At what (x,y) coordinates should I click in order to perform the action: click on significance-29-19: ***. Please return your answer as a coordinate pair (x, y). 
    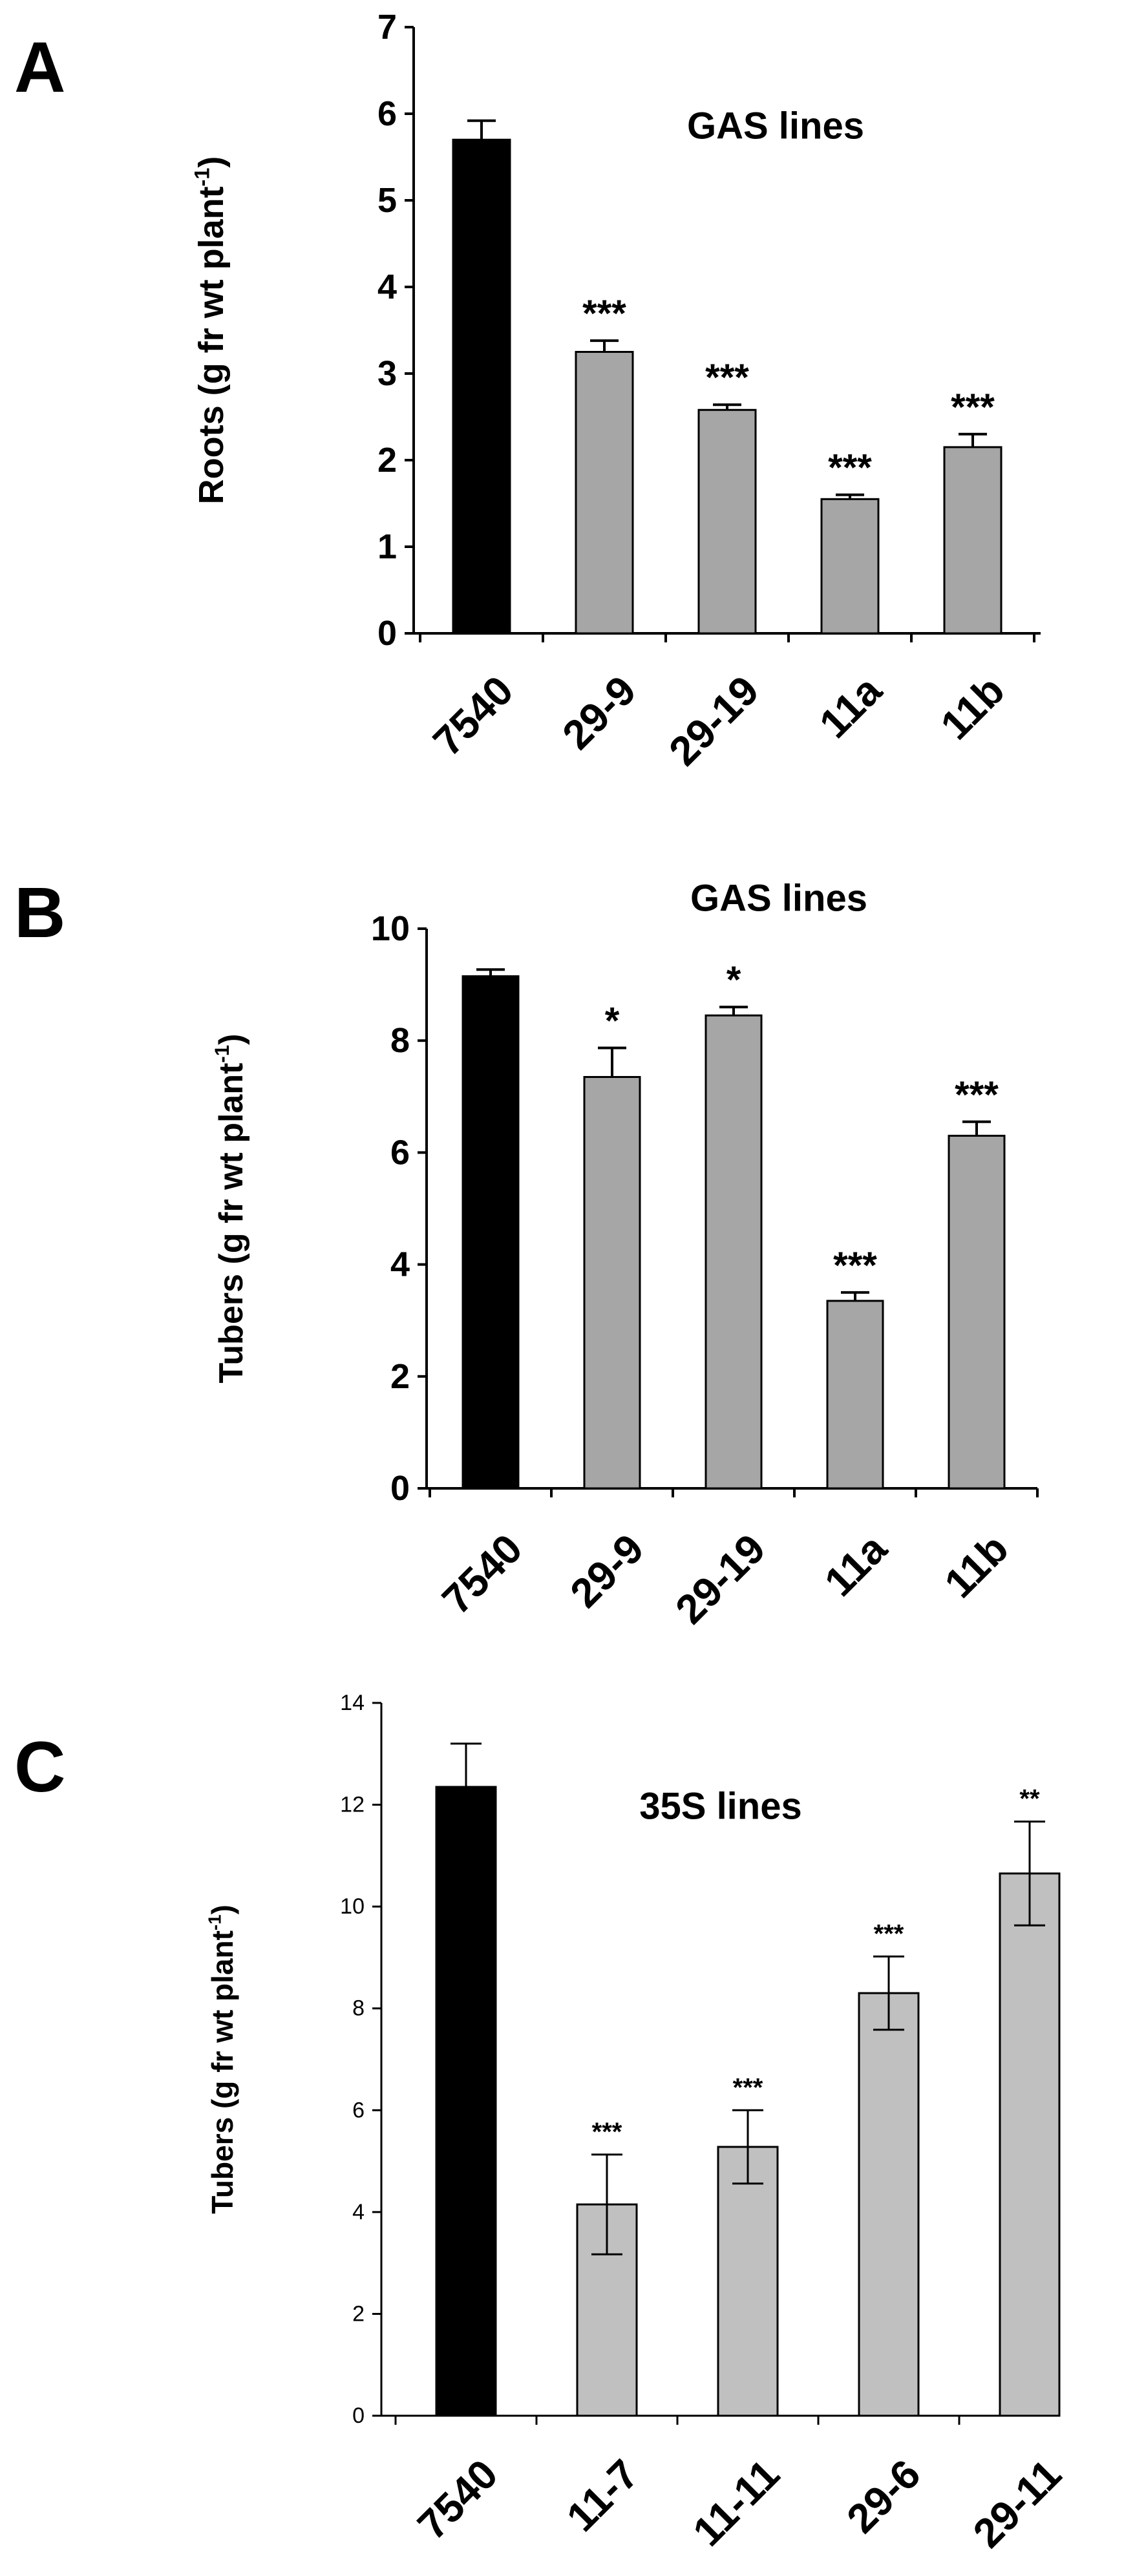
    Looking at the image, I should click on (727, 378).